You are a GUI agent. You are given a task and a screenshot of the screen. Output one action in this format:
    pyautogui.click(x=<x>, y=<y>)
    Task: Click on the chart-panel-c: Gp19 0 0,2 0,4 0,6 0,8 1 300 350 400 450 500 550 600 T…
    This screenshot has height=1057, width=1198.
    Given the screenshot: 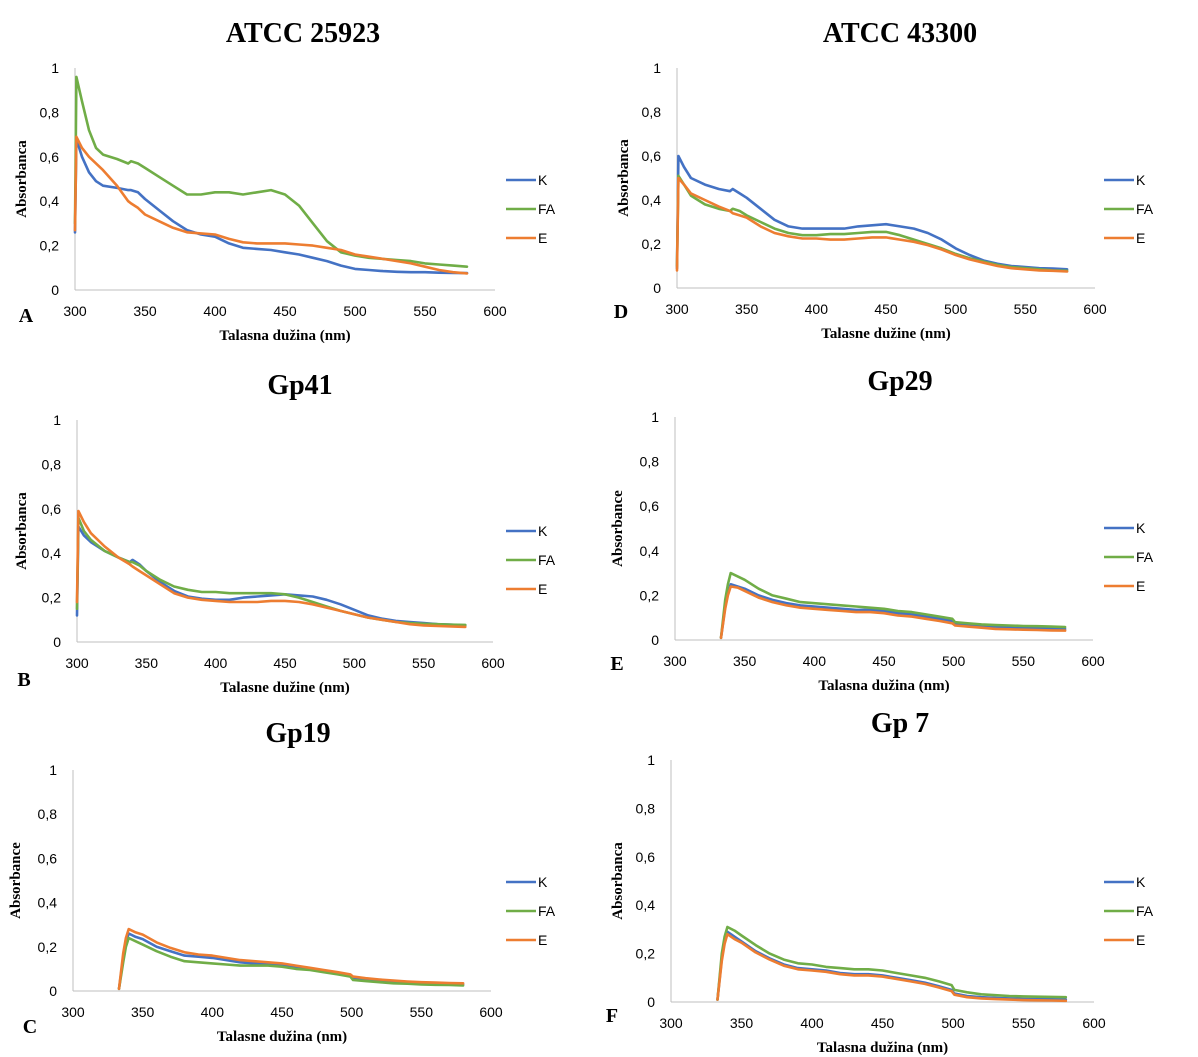 What is the action you would take?
    pyautogui.click(x=282, y=881)
    